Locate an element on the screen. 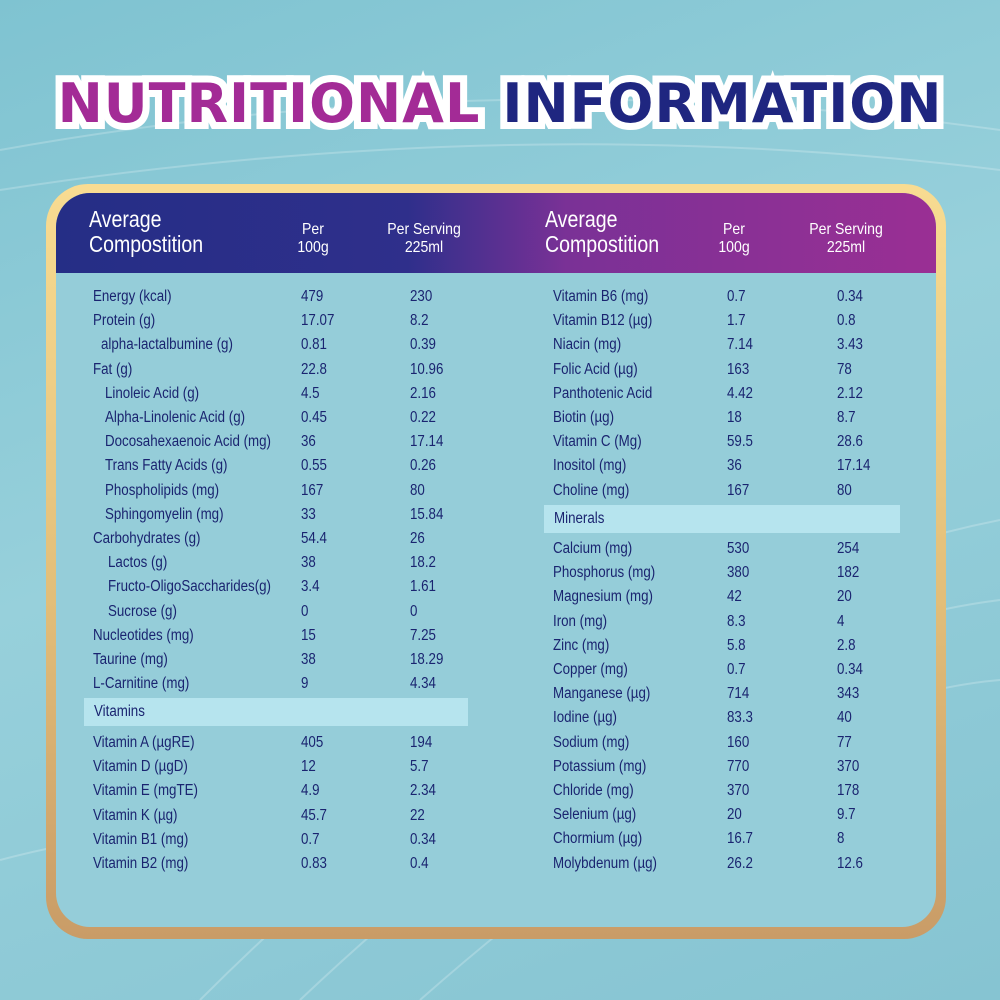  table-row: L-Carnitine (mg) 9 4.34 is located at coordinates (496, 684).